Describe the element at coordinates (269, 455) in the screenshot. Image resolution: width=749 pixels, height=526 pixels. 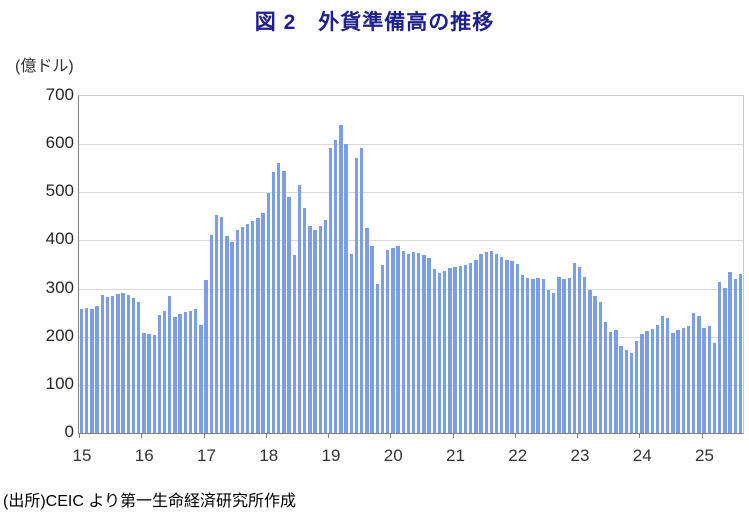
I see `x-axis-label: 18` at that location.